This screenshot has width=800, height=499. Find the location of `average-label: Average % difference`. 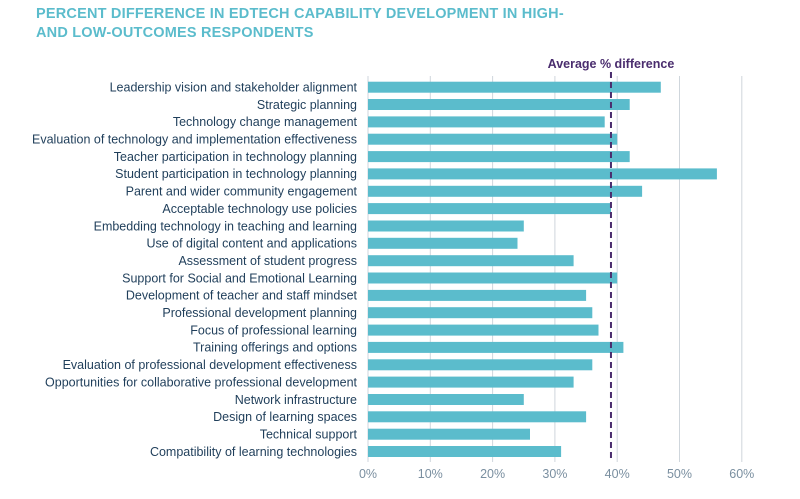

average-label: Average % difference is located at coordinates (611, 64).